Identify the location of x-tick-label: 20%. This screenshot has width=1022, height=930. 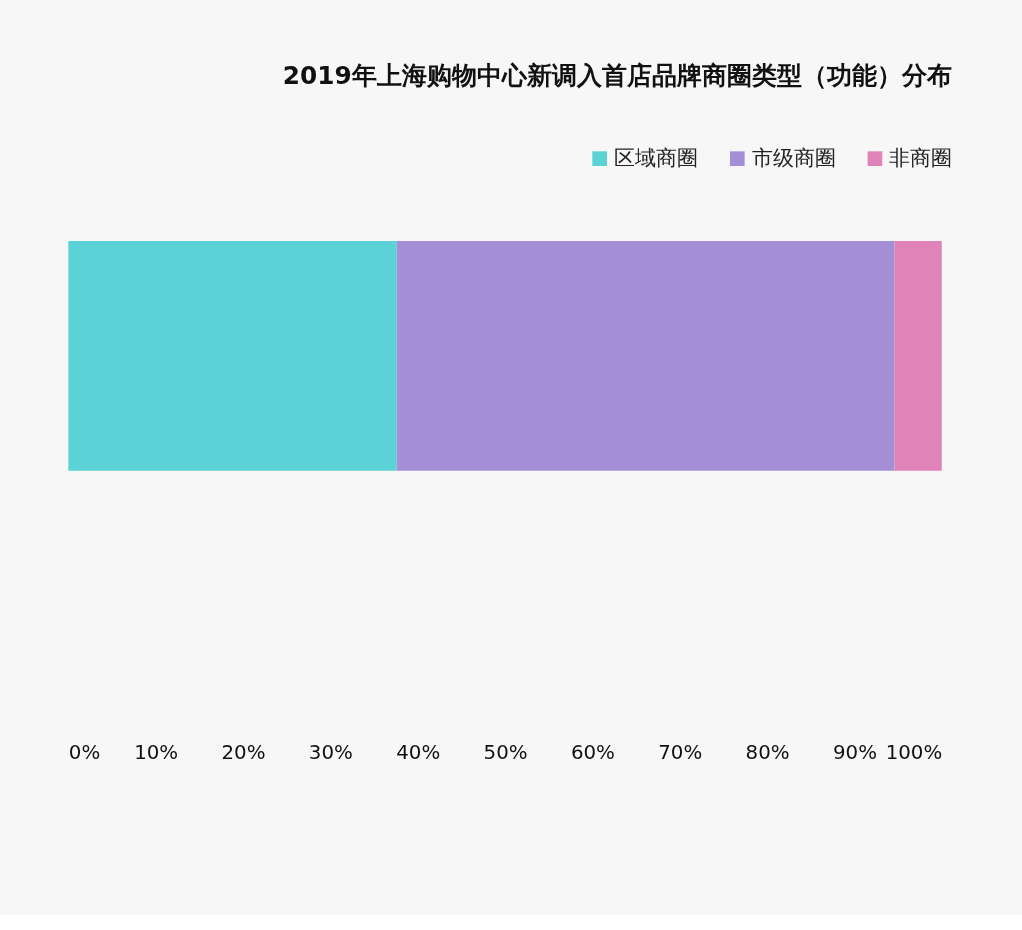
(243, 752).